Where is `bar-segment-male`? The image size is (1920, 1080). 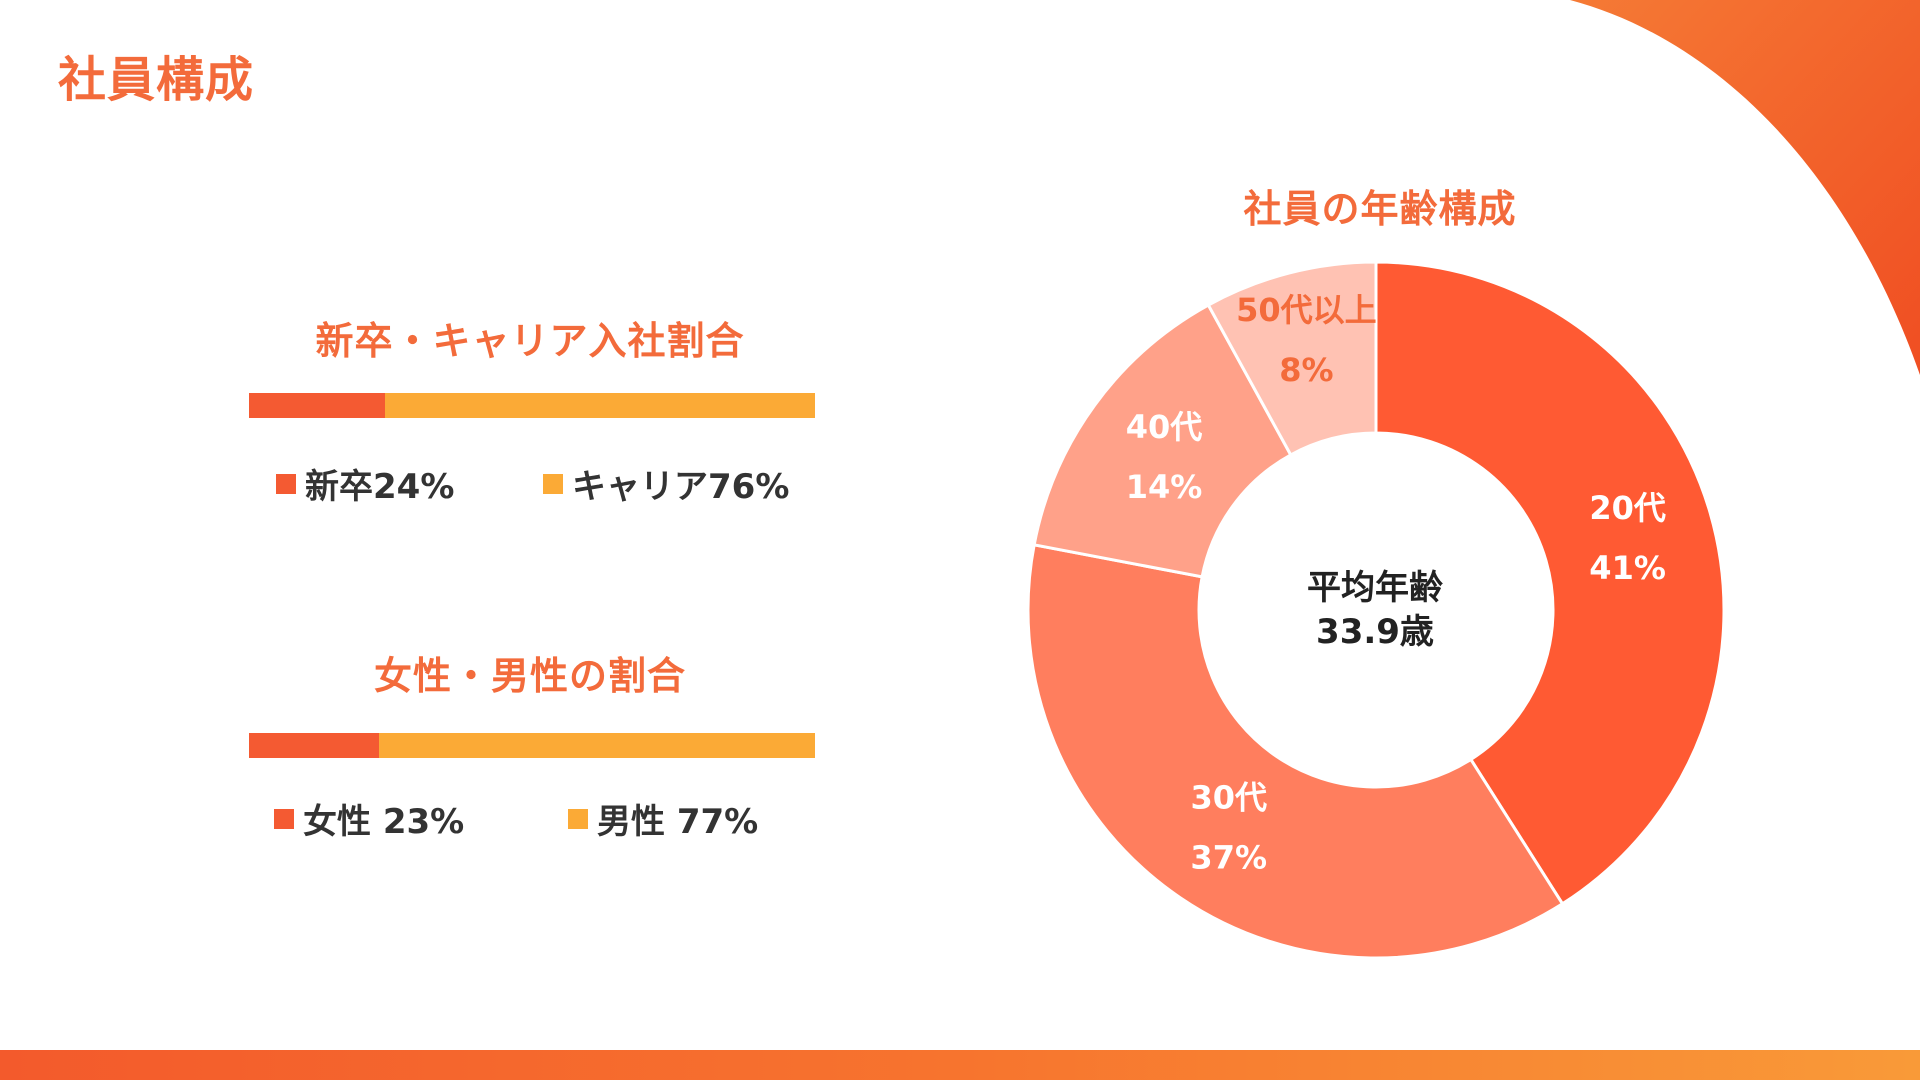 bar-segment-male is located at coordinates (597, 745).